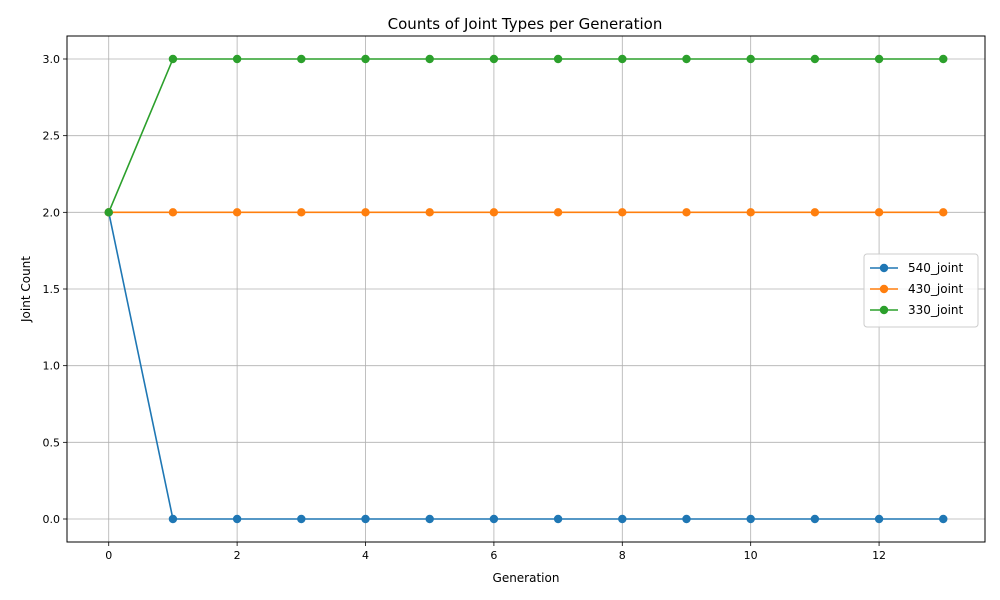 This screenshot has width=1000, height=600. What do you see at coordinates (493, 555) in the screenshot?
I see `x-tick-label: 6` at bounding box center [493, 555].